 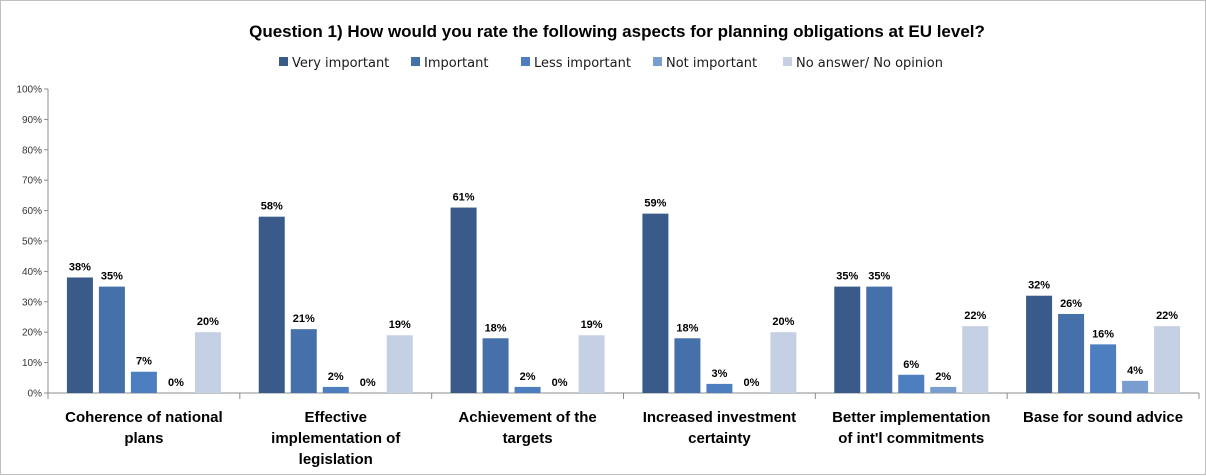 I want to click on data-label: 58%, so click(x=272, y=207).